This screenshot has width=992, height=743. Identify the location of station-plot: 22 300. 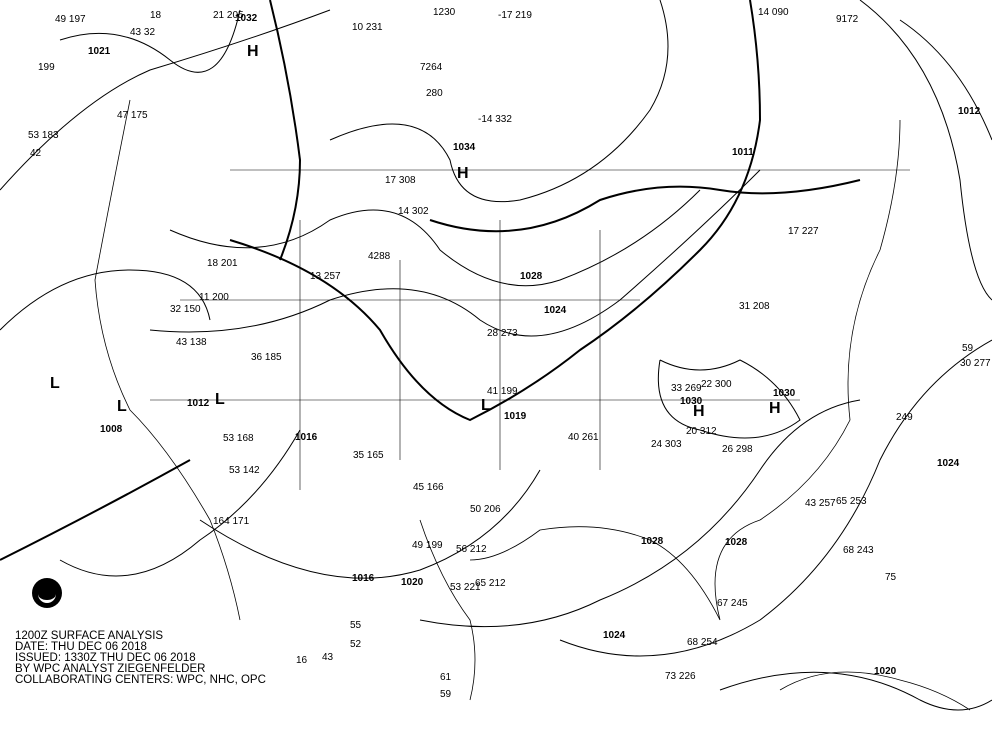
(716, 384).